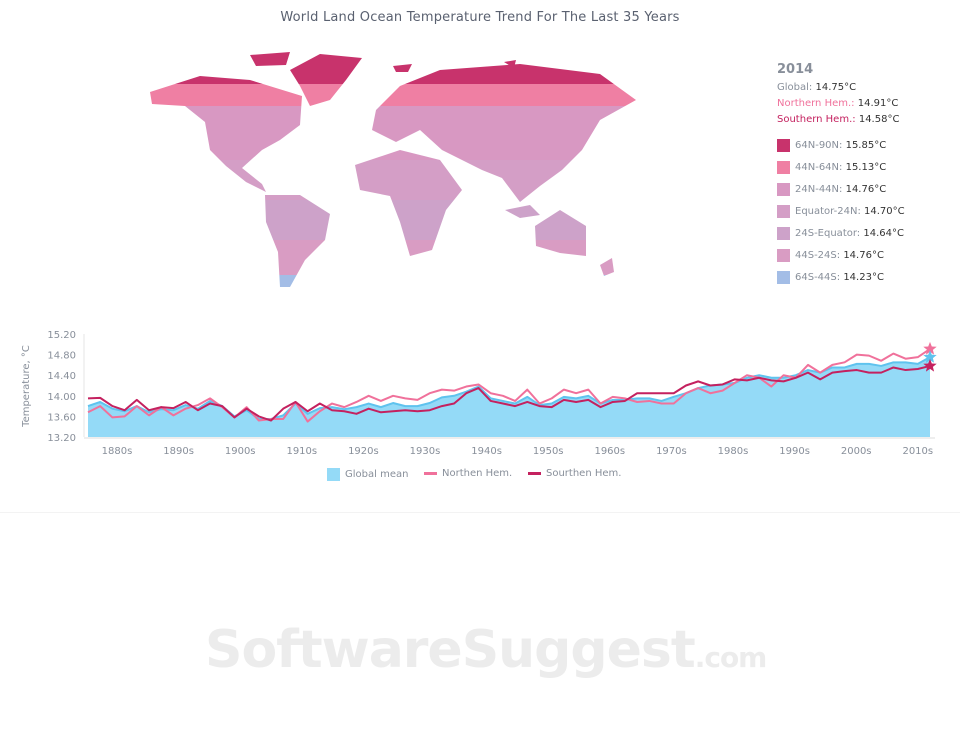 The height and width of the screenshot is (750, 960). What do you see at coordinates (733, 451) in the screenshot?
I see `x-tick-label: 1980s` at bounding box center [733, 451].